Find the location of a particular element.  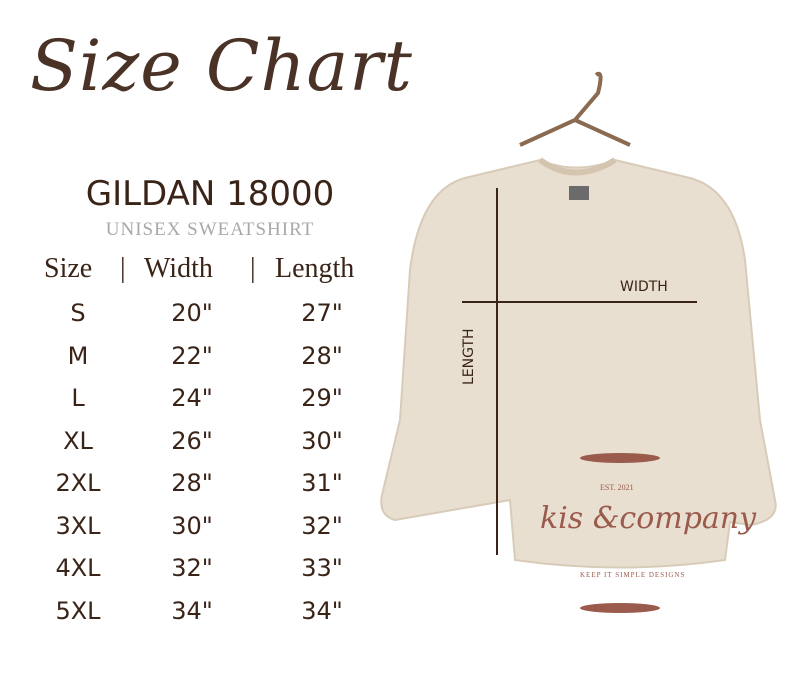

page-title: Size Chart is located at coordinates (221, 66).